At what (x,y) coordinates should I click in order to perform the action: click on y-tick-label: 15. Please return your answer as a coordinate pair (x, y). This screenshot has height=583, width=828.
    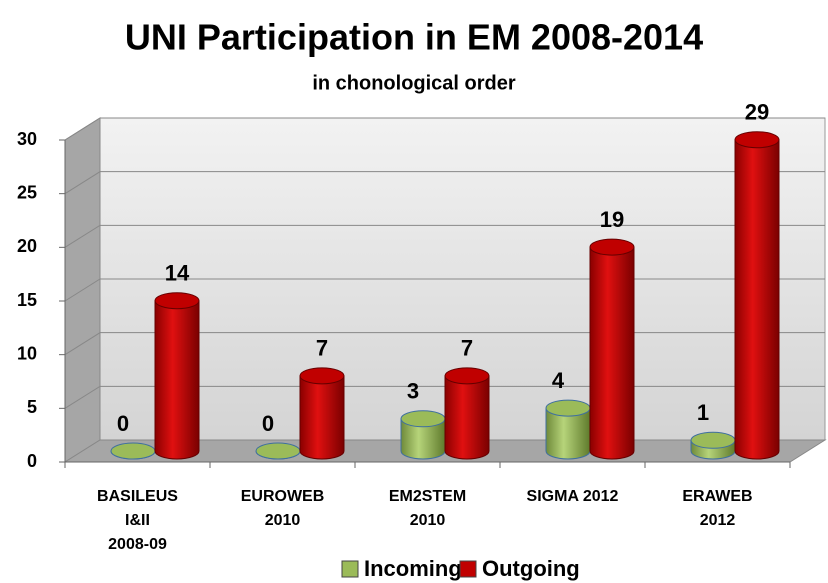
    Looking at the image, I should click on (27, 300).